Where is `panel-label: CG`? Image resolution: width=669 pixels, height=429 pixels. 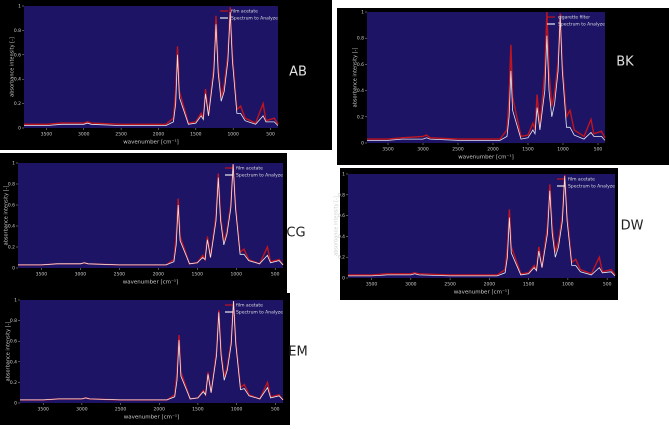 panel-label: CG is located at coordinates (295, 233).